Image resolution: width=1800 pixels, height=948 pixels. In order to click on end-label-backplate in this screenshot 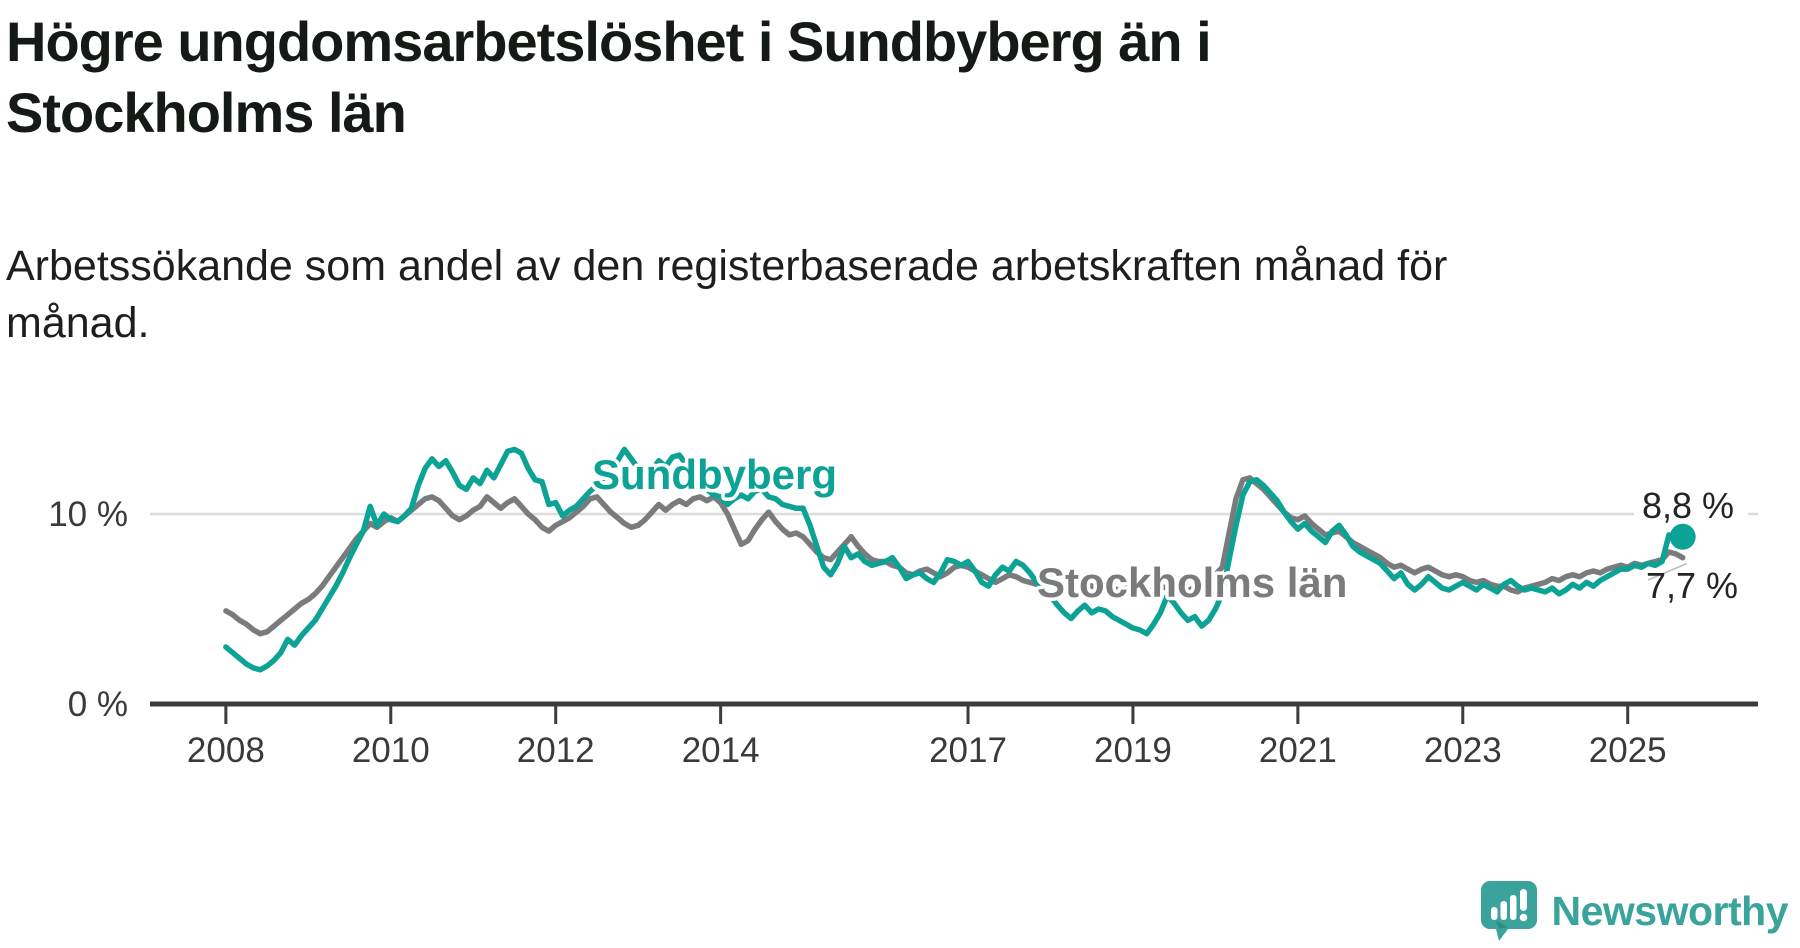, I will do `click(1691, 506)`.